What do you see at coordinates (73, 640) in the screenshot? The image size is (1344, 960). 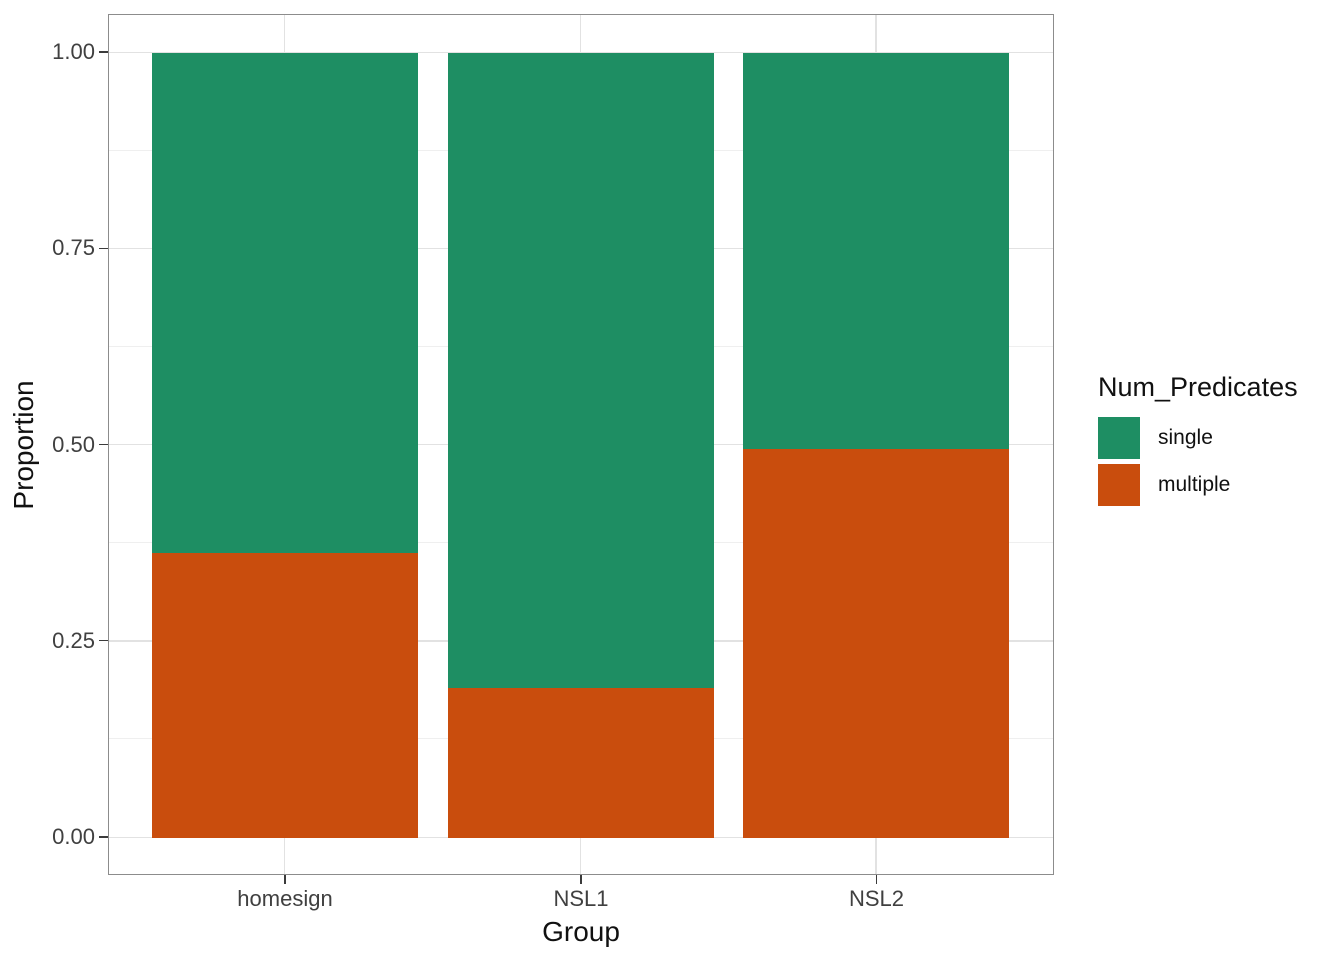 I see `y-tick-label: 0.25` at bounding box center [73, 640].